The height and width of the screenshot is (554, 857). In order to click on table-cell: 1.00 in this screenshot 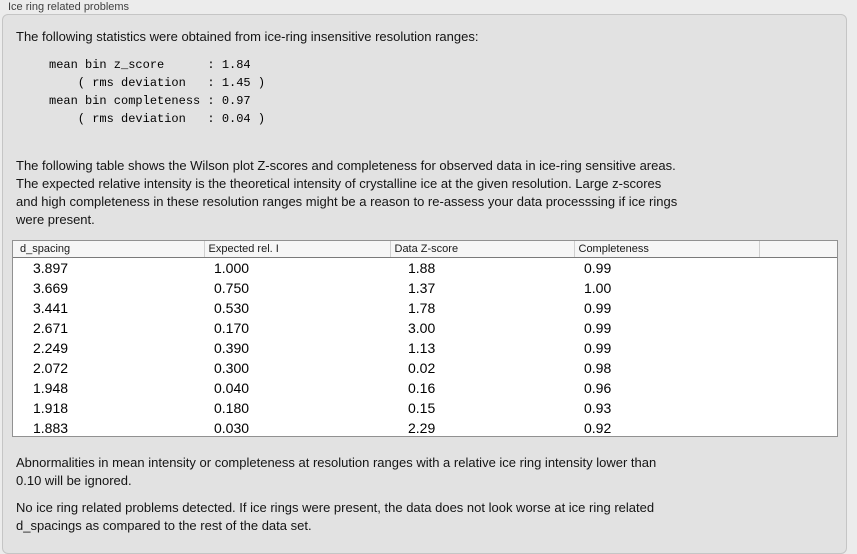, I will do `click(598, 288)`.